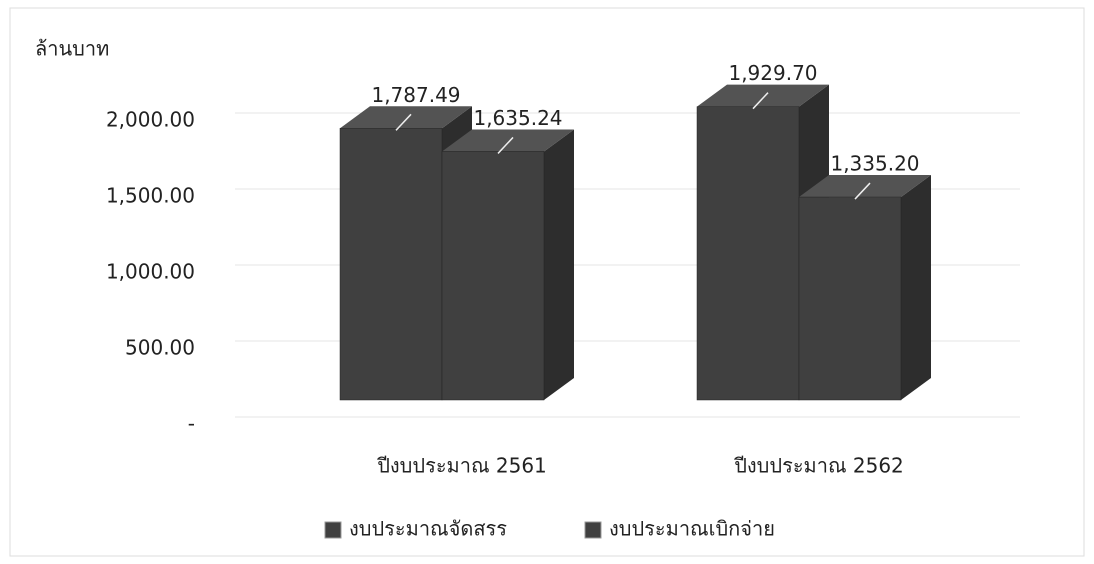 This screenshot has height=564, width=1094. Describe the element at coordinates (772, 73) in the screenshot. I see `value-label: 1,929.70` at that location.